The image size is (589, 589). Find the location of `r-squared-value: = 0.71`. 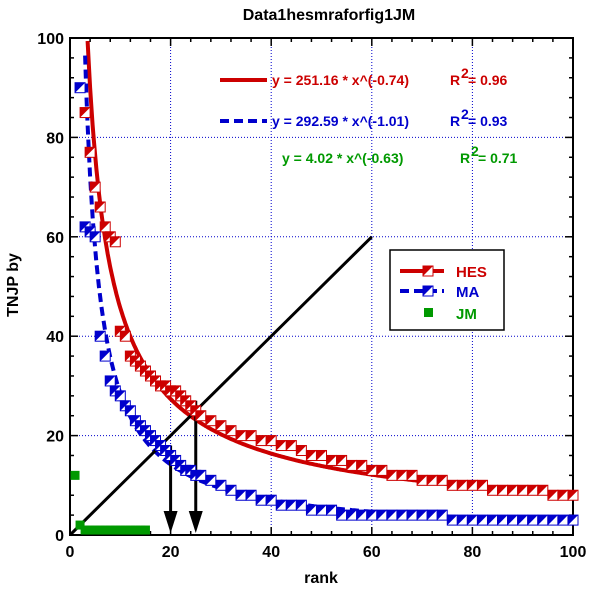

r-squared-value: = 0.71 is located at coordinates (498, 158).